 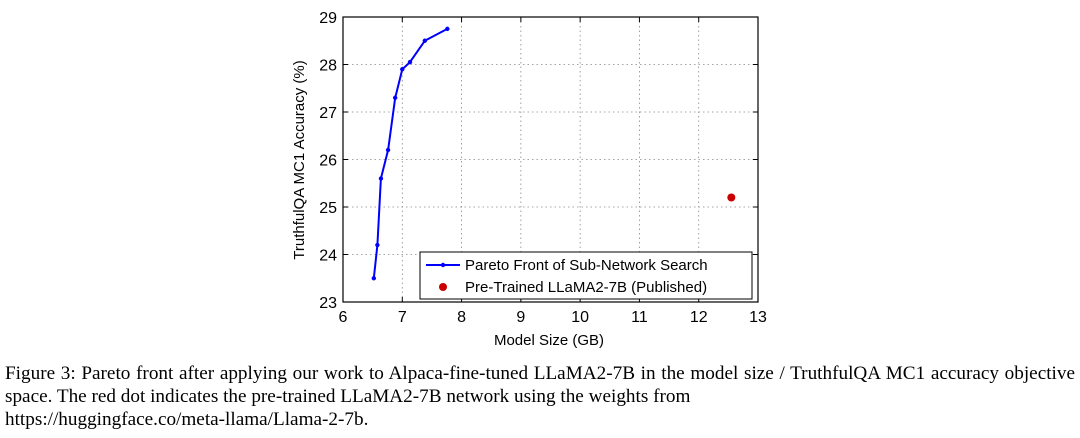 What do you see at coordinates (328, 66) in the screenshot?
I see `y-tick-label: 28` at bounding box center [328, 66].